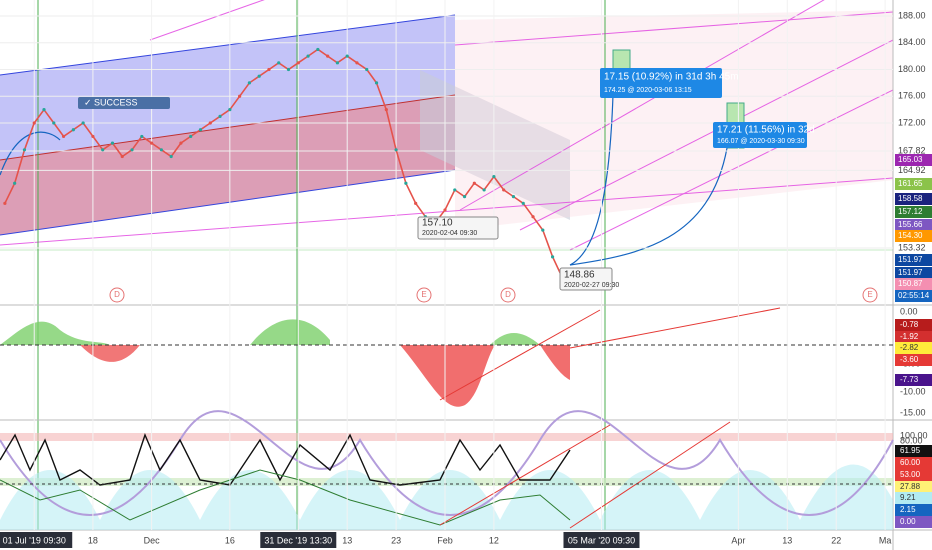 This screenshot has width=932, height=550. What do you see at coordinates (227, 165) in the screenshot?
I see `channel-lower` at bounding box center [227, 165].